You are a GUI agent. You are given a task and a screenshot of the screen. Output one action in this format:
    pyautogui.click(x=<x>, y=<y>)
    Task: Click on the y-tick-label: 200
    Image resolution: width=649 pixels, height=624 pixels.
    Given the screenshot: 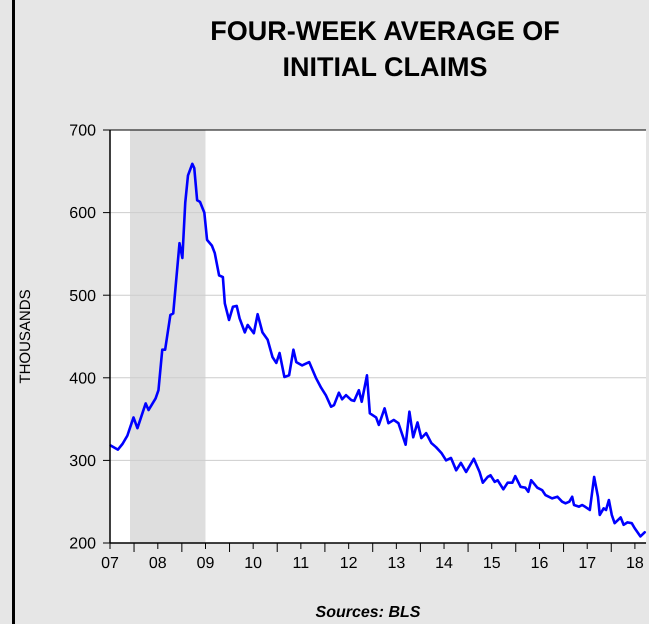 What is the action you would take?
    pyautogui.click(x=82, y=544)
    